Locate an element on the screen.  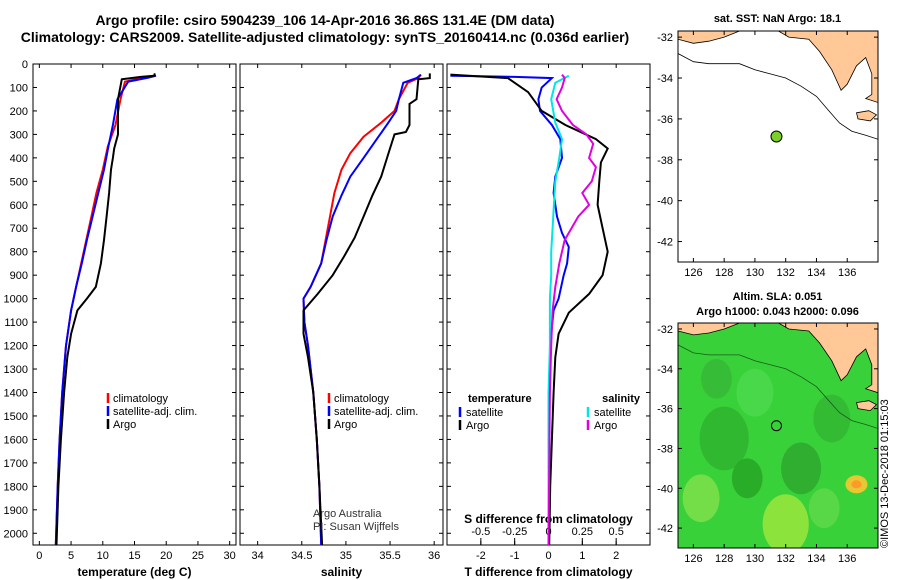
y-tick-label: 700 is located at coordinates (19, 229).